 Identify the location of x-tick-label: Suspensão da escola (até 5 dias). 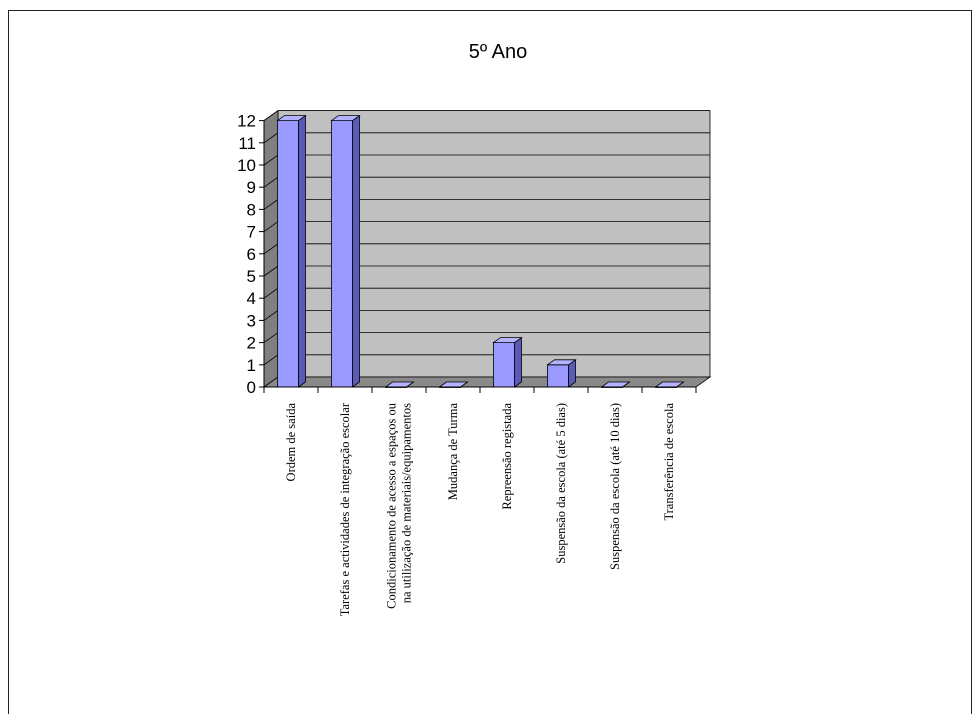
(561, 483).